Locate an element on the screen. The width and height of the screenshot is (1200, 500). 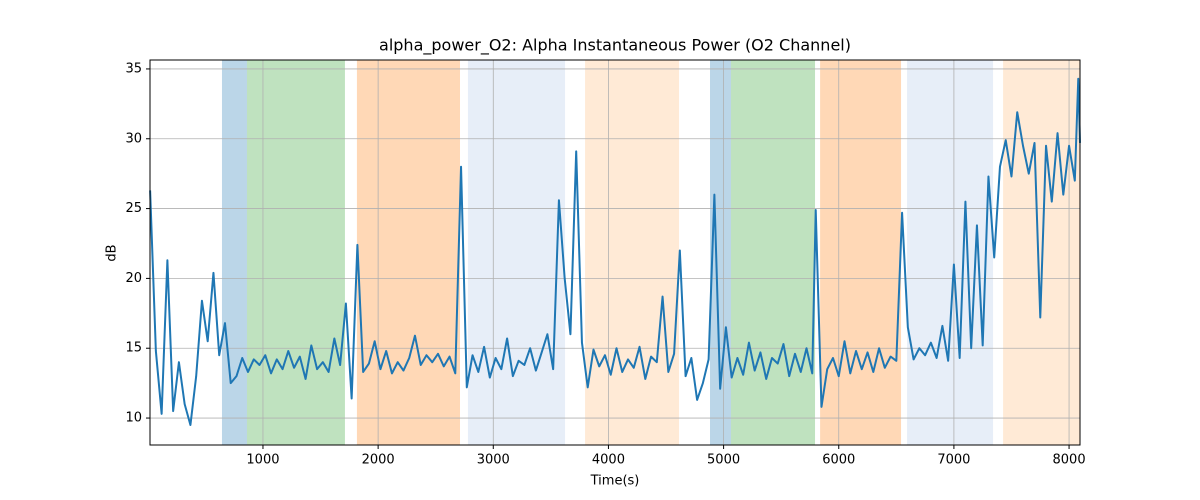
y-tick-label: 10 is located at coordinates (133, 418).